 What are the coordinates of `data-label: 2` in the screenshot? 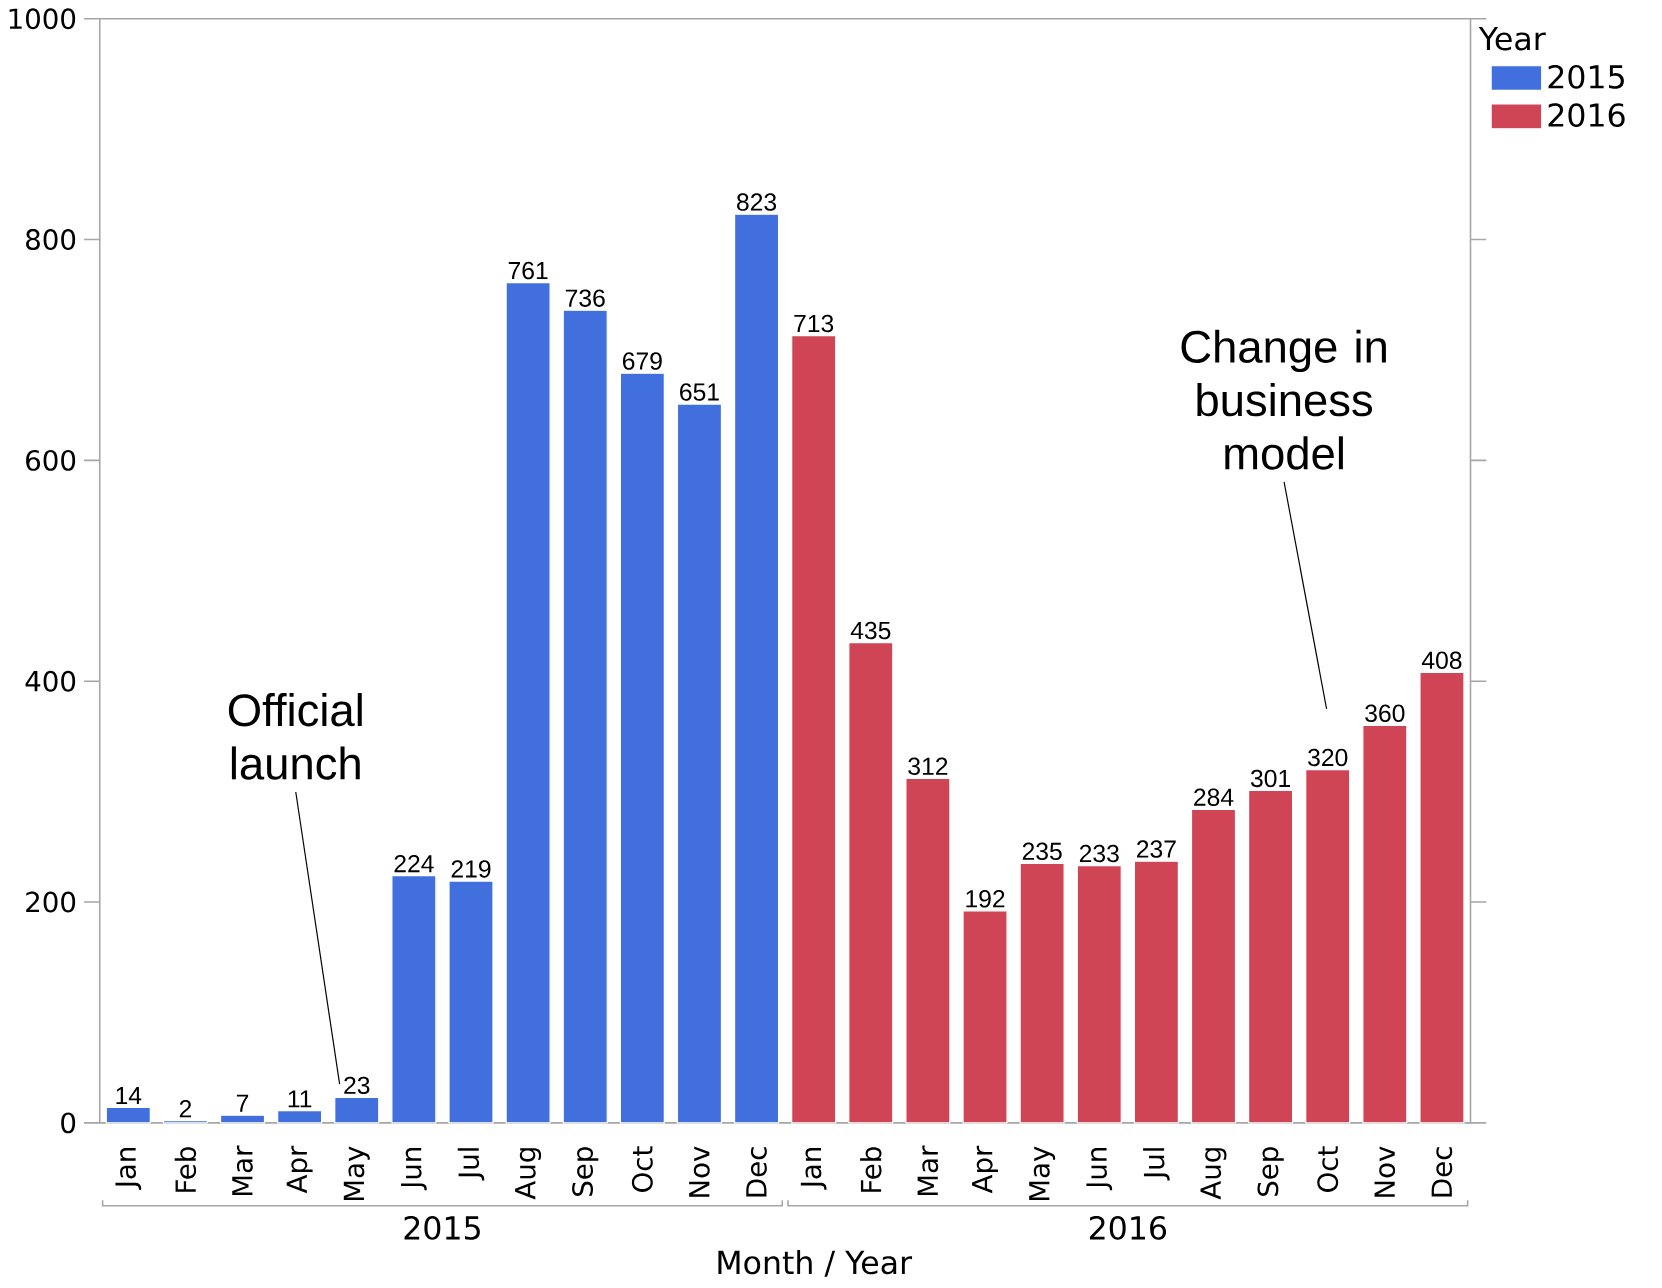 It's located at (185, 1109).